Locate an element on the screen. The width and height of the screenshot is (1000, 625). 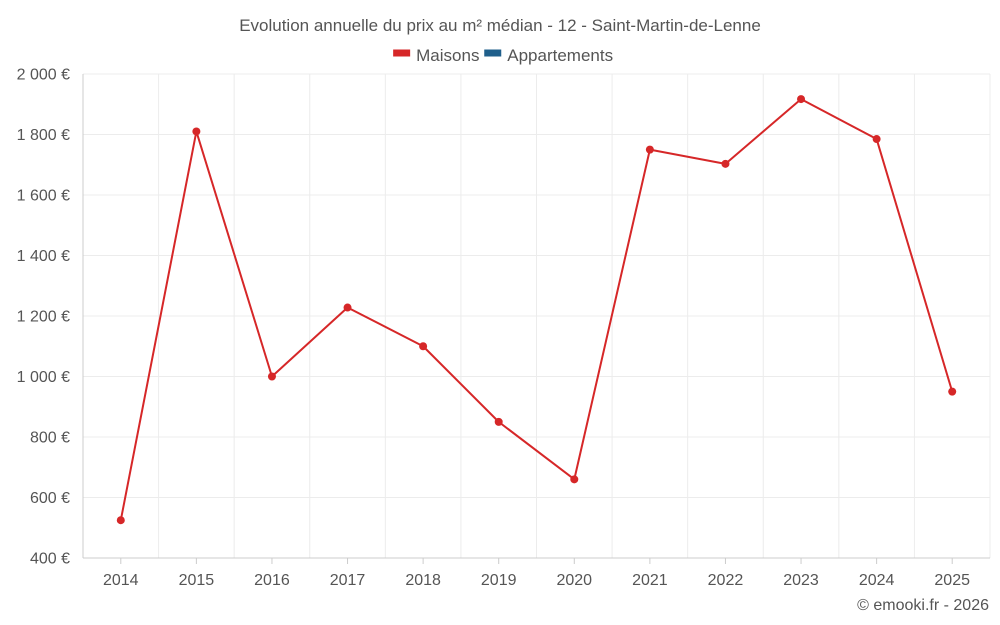
x-tick-label: 2021 is located at coordinates (650, 580).